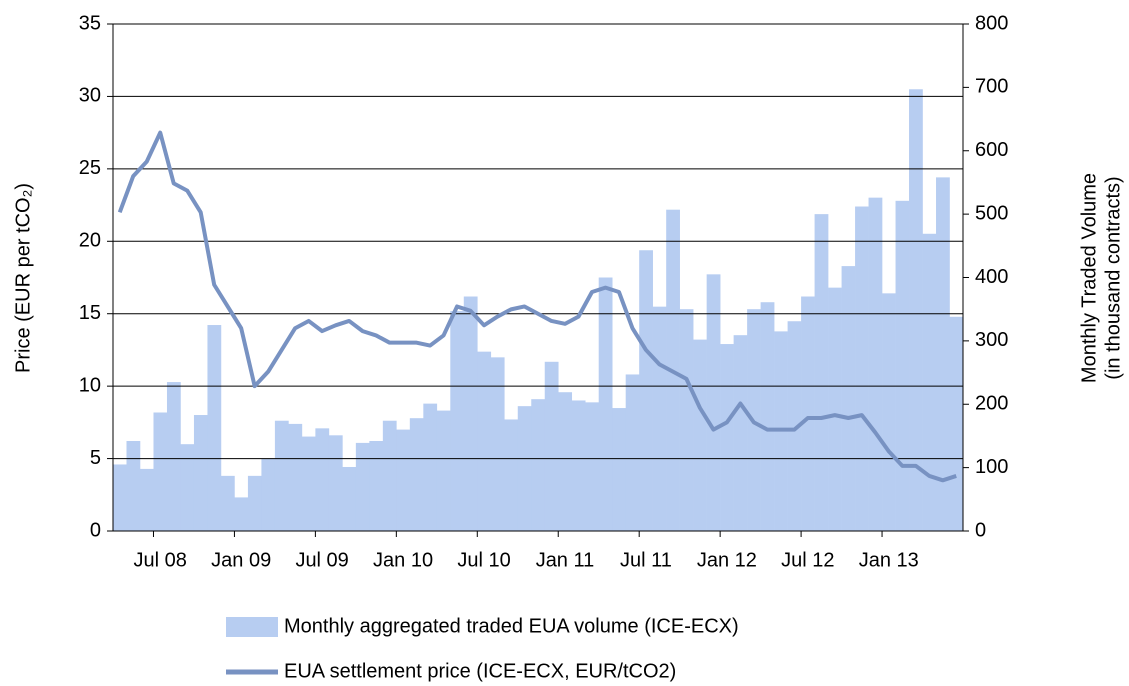  Describe the element at coordinates (160, 560) in the screenshot. I see `x-tick-label: Jul 08` at that location.